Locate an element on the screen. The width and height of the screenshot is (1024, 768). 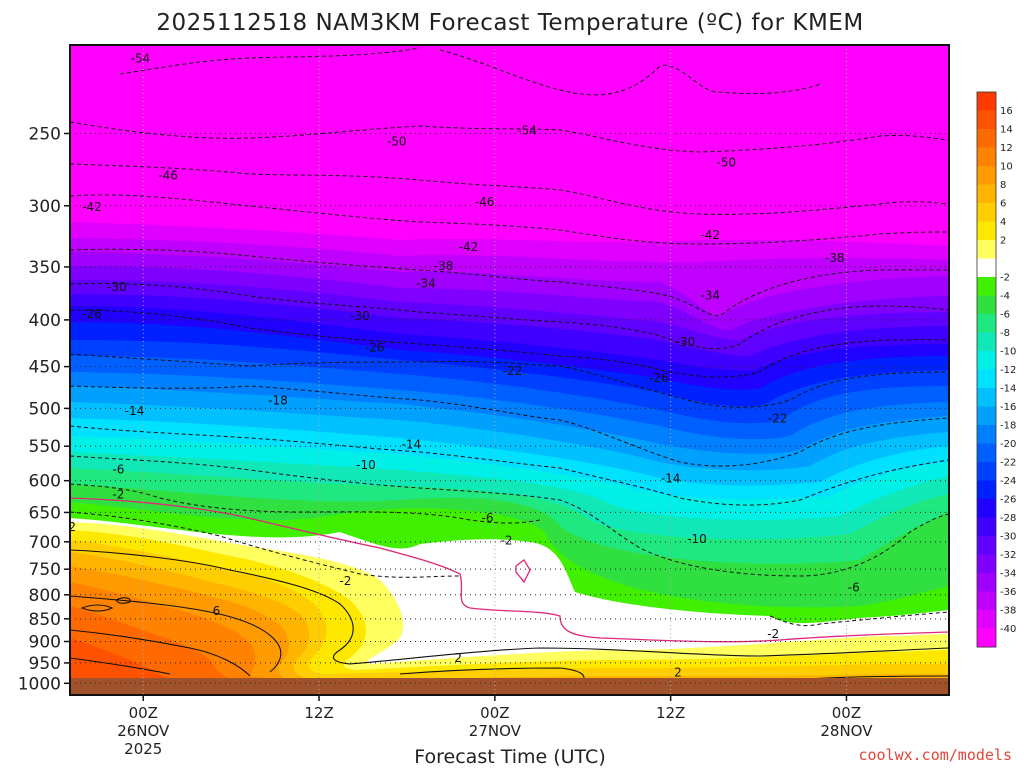
colorbar-tick-label: -4 is located at coordinates (1005, 296).